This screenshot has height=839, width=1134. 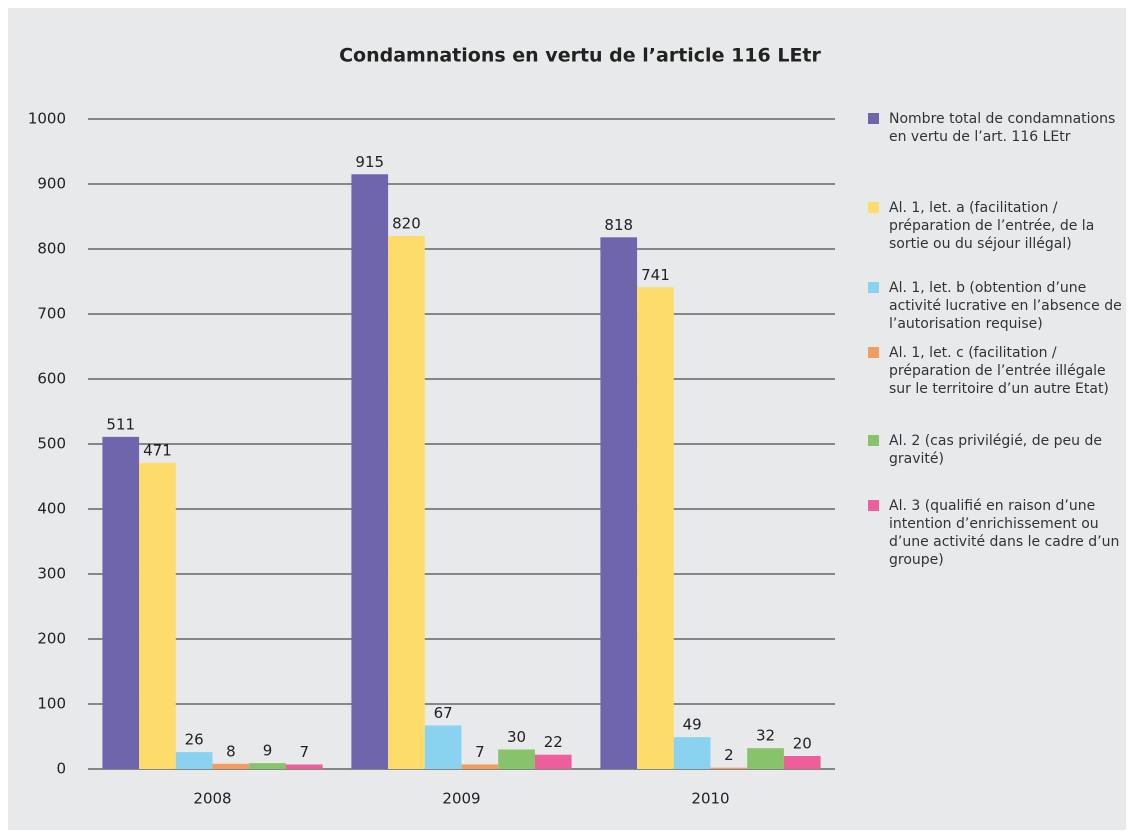 What do you see at coordinates (553, 742) in the screenshot?
I see `value-label: 22` at bounding box center [553, 742].